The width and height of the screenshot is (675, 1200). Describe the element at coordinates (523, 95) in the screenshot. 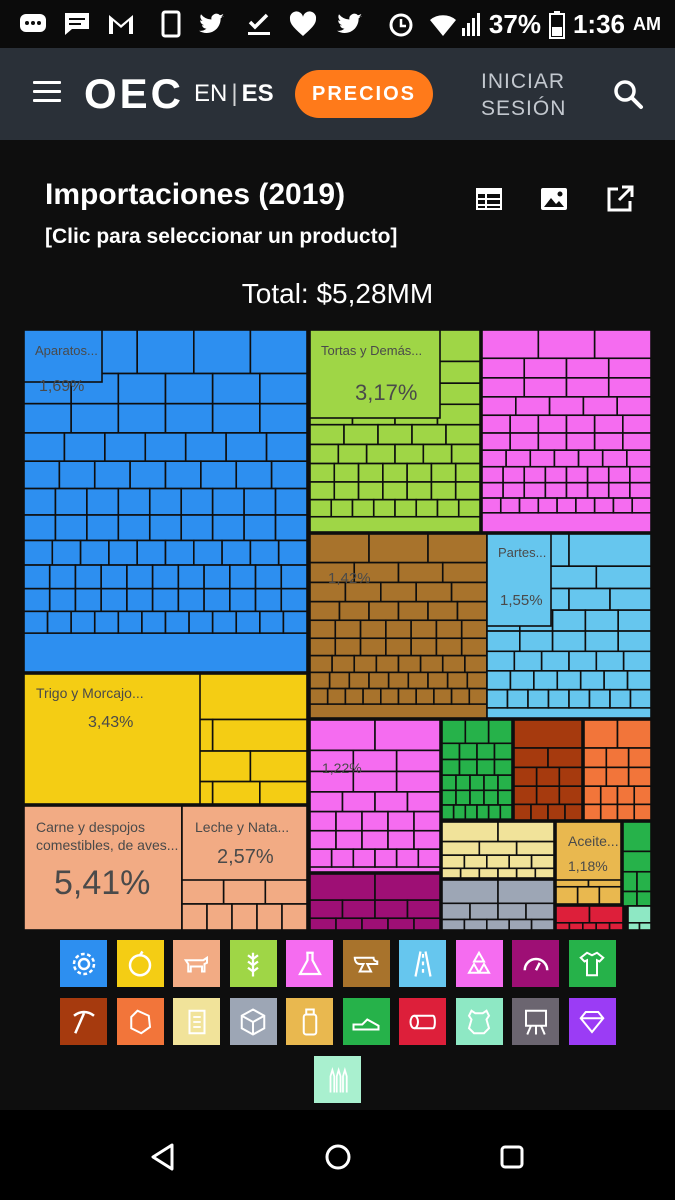

I see `login-link: INICIAR SESIÓN` at that location.